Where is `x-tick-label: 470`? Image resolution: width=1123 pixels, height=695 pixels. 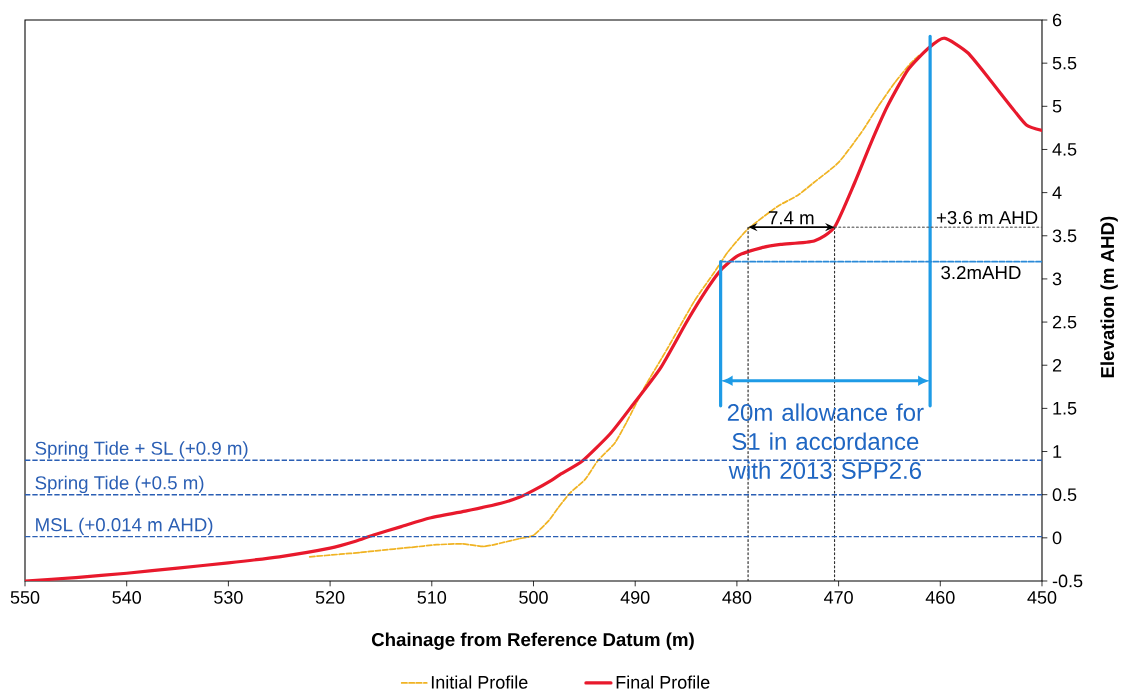
x-tick-label: 470 is located at coordinates (838, 597).